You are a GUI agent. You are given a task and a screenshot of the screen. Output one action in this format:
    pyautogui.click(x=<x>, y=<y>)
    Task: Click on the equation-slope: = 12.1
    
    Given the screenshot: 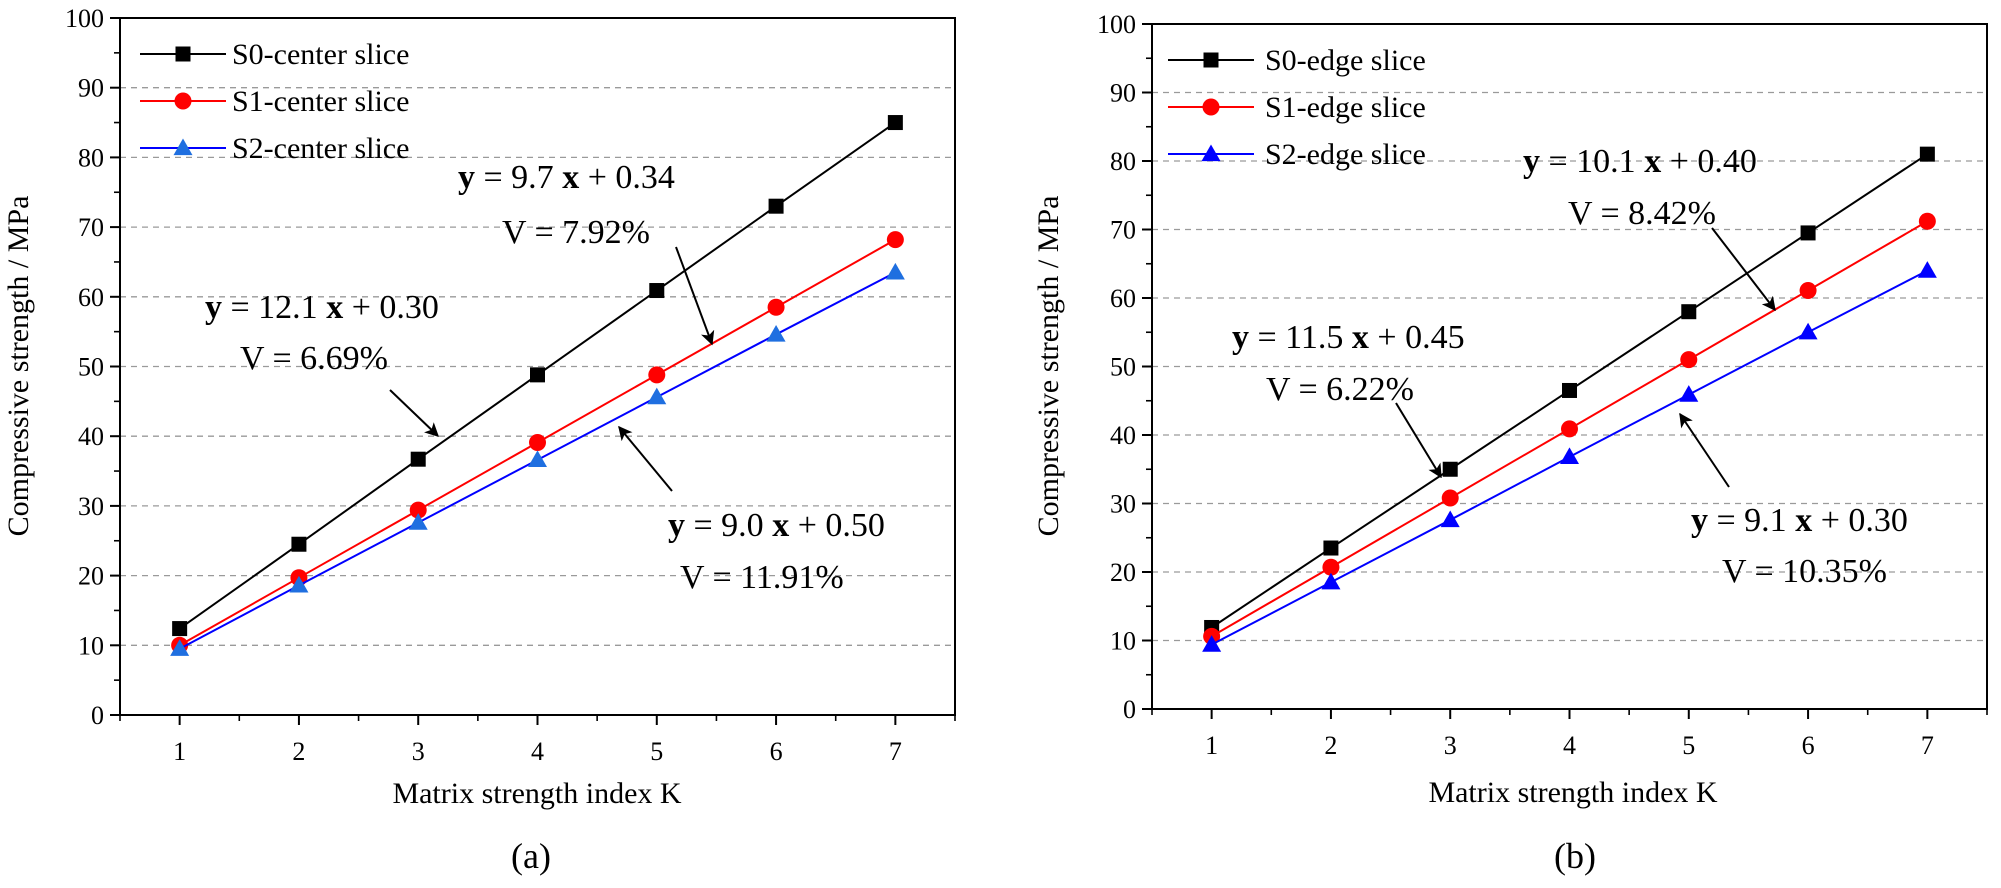 What is the action you would take?
    pyautogui.click(x=274, y=307)
    